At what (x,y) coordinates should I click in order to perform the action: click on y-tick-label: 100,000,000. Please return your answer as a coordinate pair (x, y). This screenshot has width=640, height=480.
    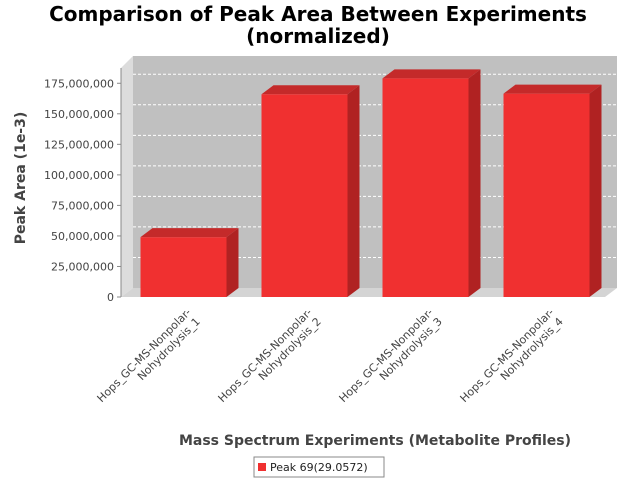
    Looking at the image, I should click on (79, 175).